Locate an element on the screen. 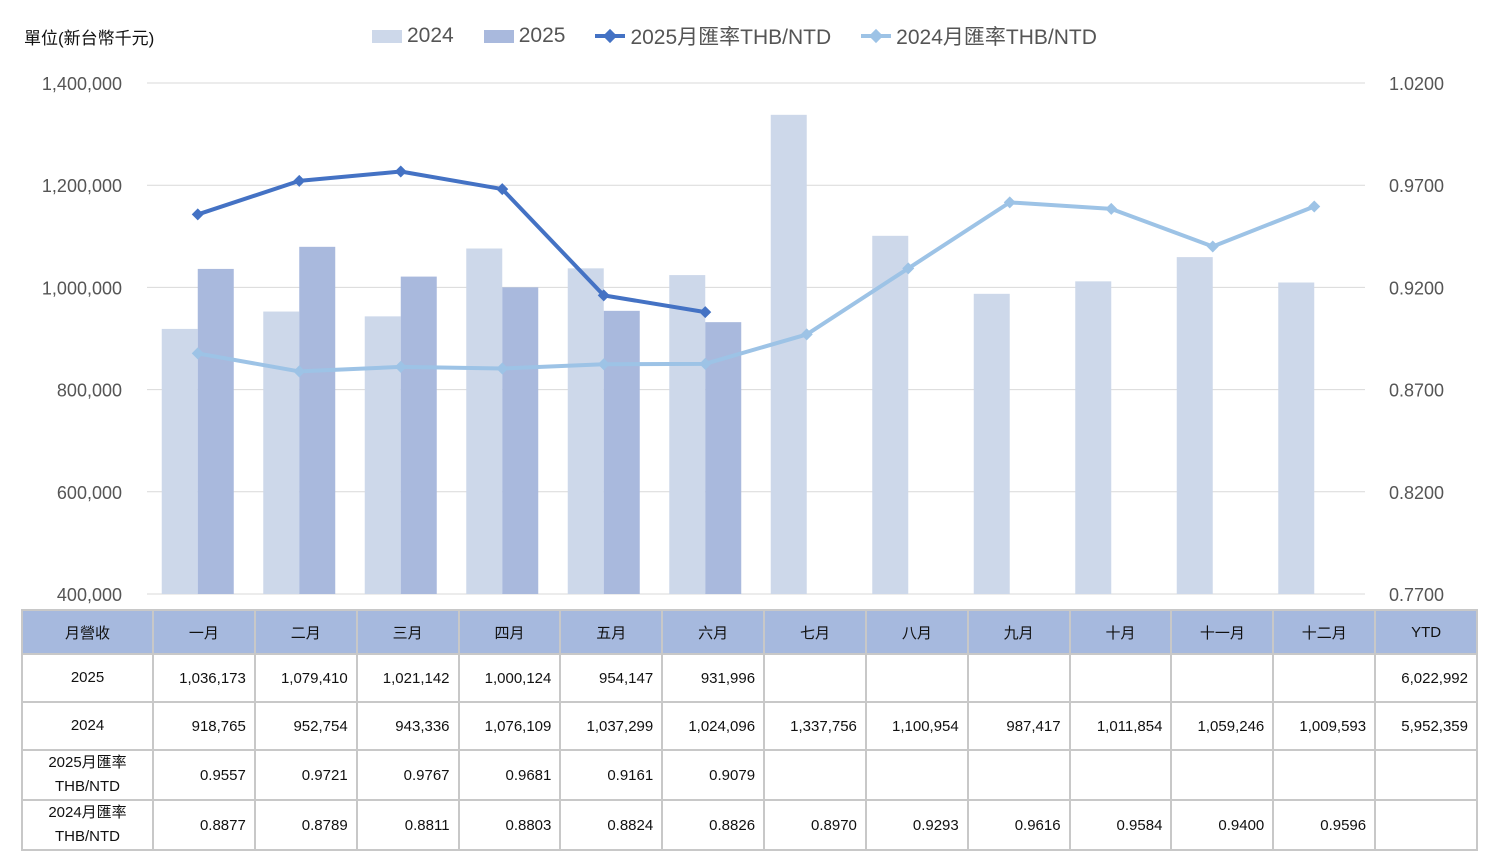 This screenshot has width=1500, height=851. table-cell: 1,021,142 is located at coordinates (407, 678).